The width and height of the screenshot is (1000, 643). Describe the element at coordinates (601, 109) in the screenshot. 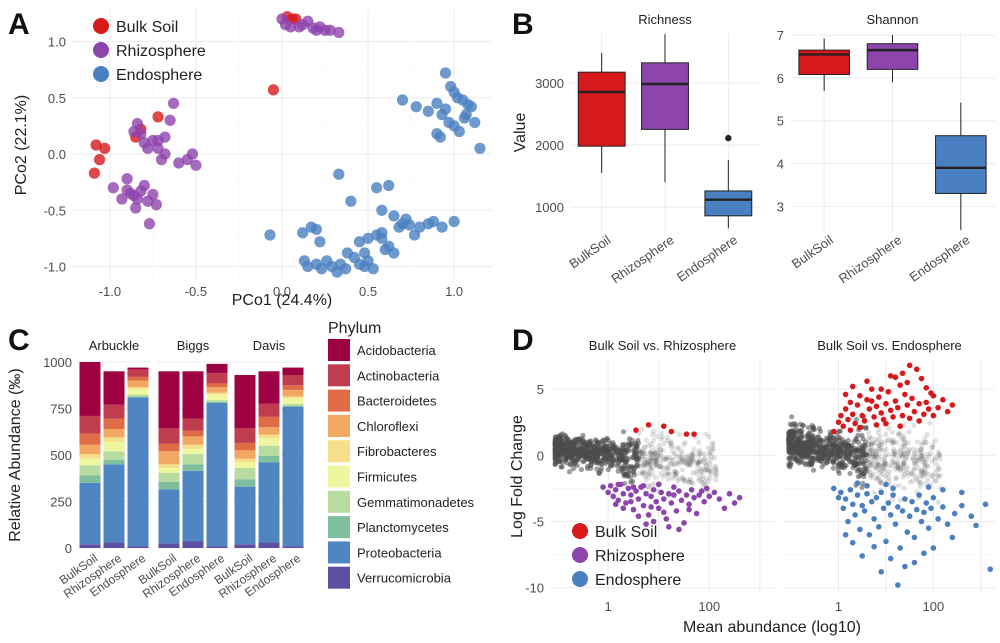

I see `box-body` at that location.